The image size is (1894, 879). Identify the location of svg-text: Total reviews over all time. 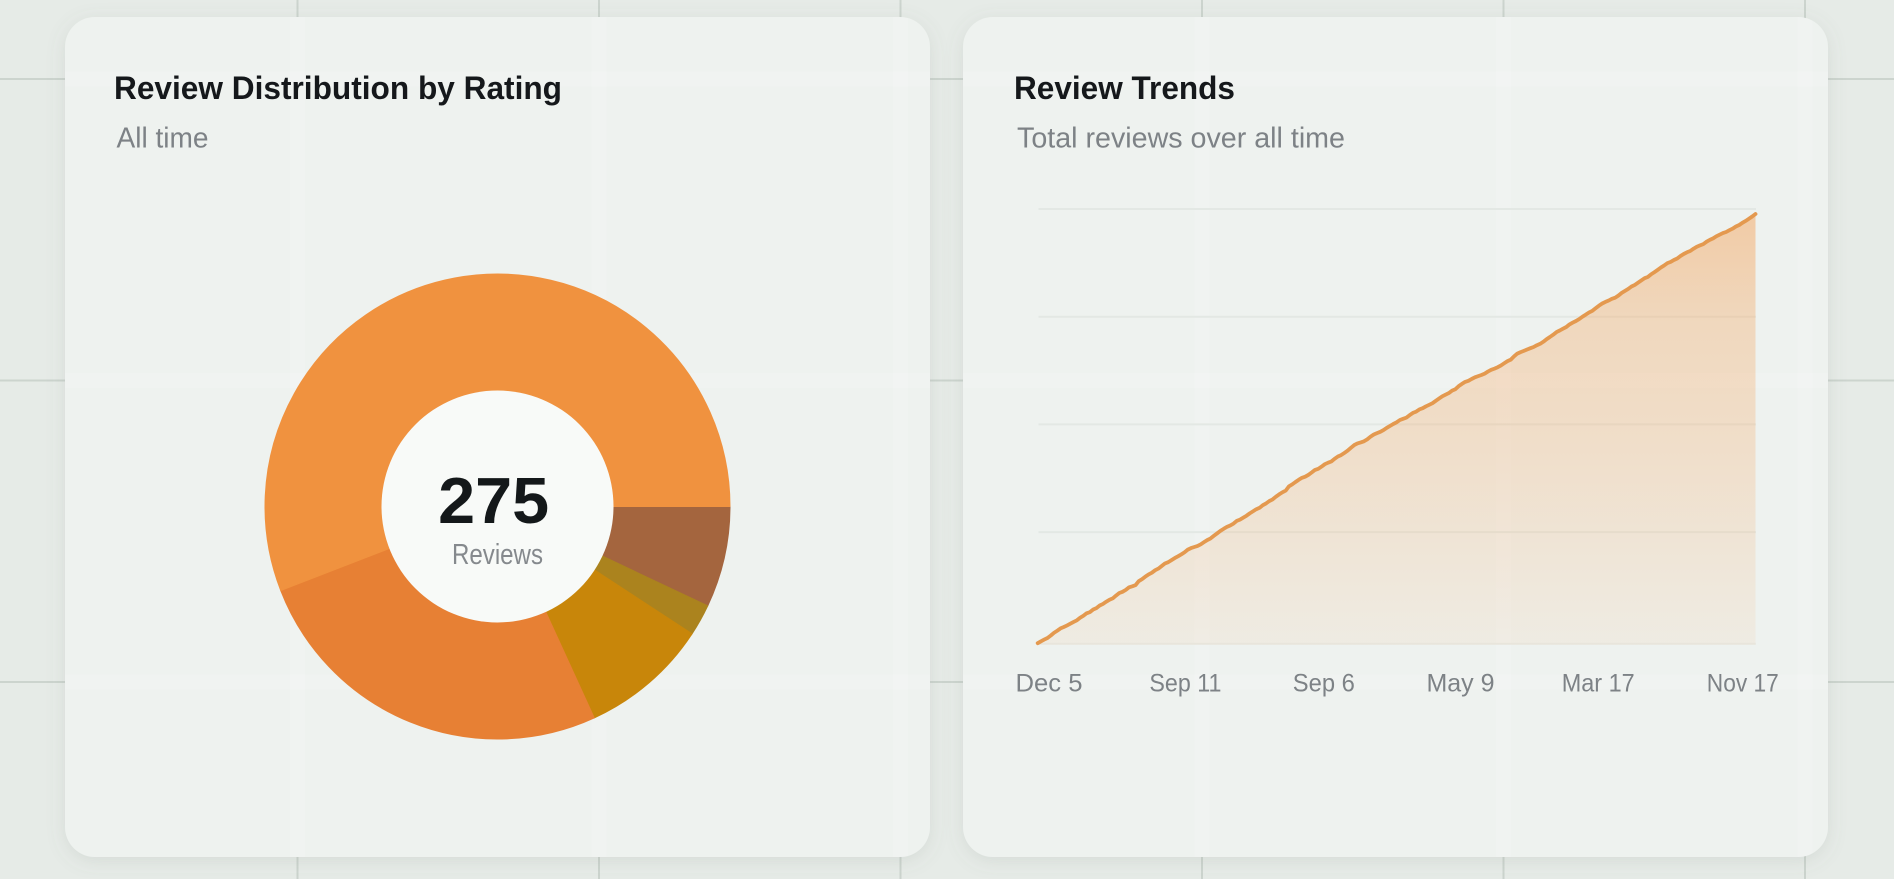
(1181, 139).